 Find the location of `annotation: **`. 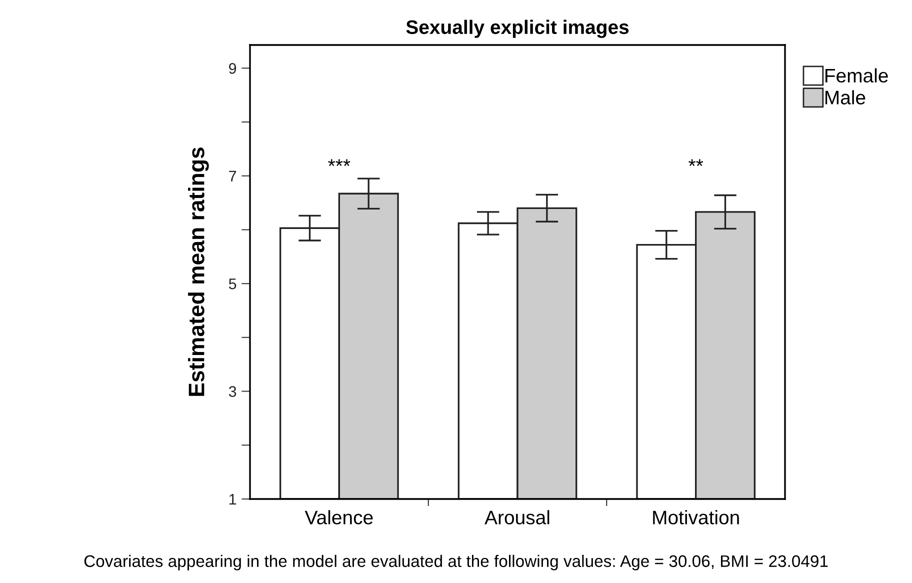

annotation: ** is located at coordinates (696, 162).